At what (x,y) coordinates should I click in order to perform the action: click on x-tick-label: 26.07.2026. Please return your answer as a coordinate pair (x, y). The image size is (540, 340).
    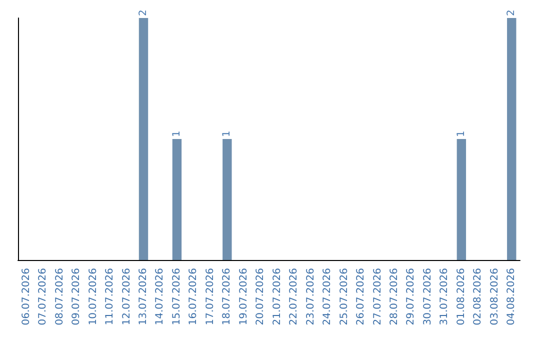
    Looking at the image, I should click on (361, 297).